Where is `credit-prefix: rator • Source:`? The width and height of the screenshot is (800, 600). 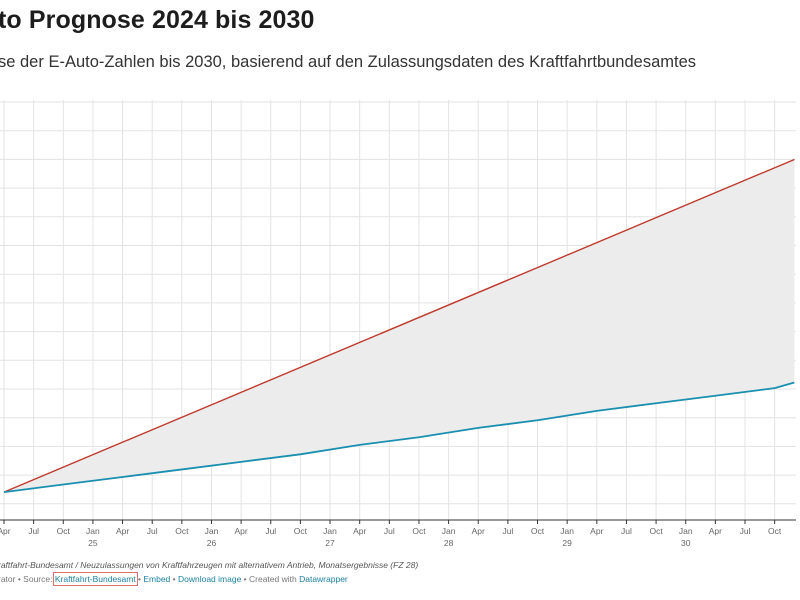
credit-prefix: rator • Source: is located at coordinates (27, 579).